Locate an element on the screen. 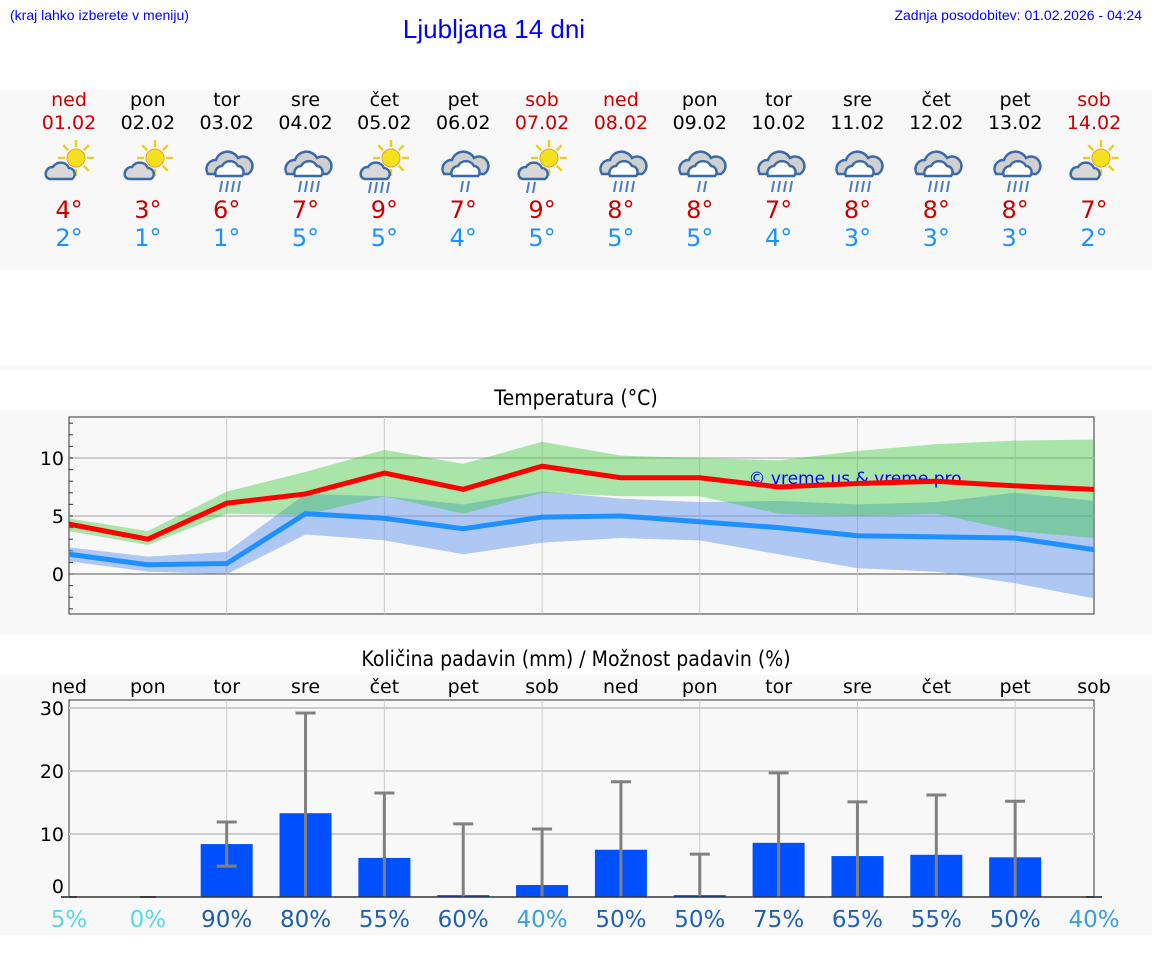 The image size is (1152, 975). min-temperature-band is located at coordinates (581, 545).